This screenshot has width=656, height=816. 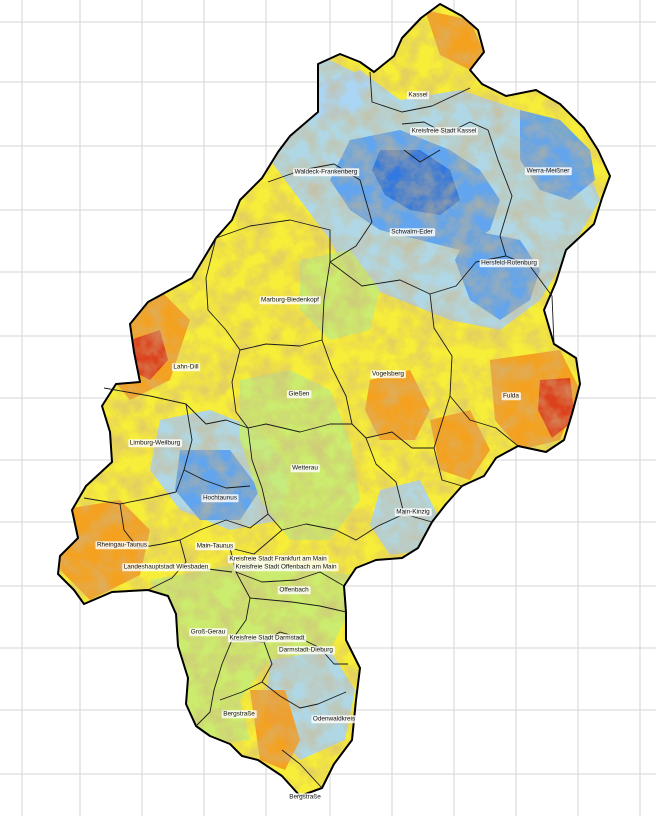 I want to click on district-label-waldeck-frankenberg: Waldeck-Frankenberg, so click(x=326, y=172).